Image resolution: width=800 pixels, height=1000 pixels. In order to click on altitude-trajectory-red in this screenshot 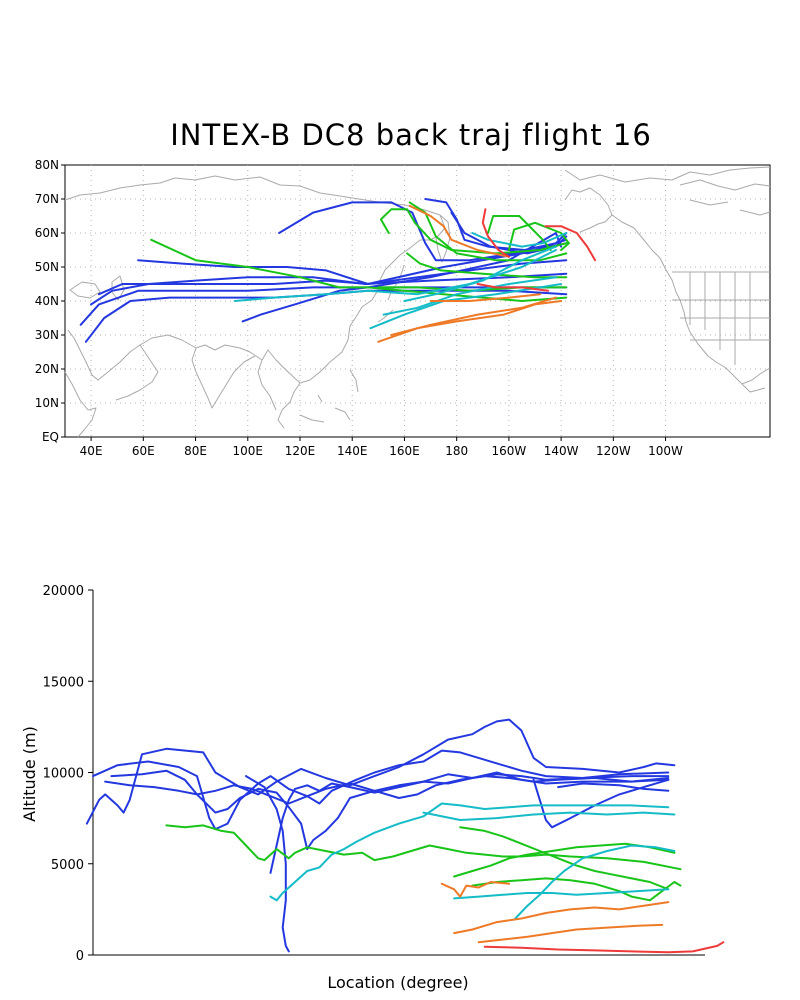, I will do `click(604, 947)`.